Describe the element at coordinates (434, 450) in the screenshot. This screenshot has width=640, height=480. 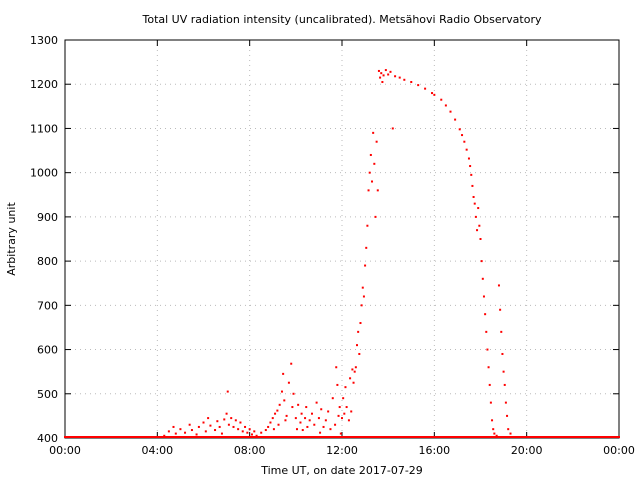
I see `x-tick-label: 16:00` at that location.